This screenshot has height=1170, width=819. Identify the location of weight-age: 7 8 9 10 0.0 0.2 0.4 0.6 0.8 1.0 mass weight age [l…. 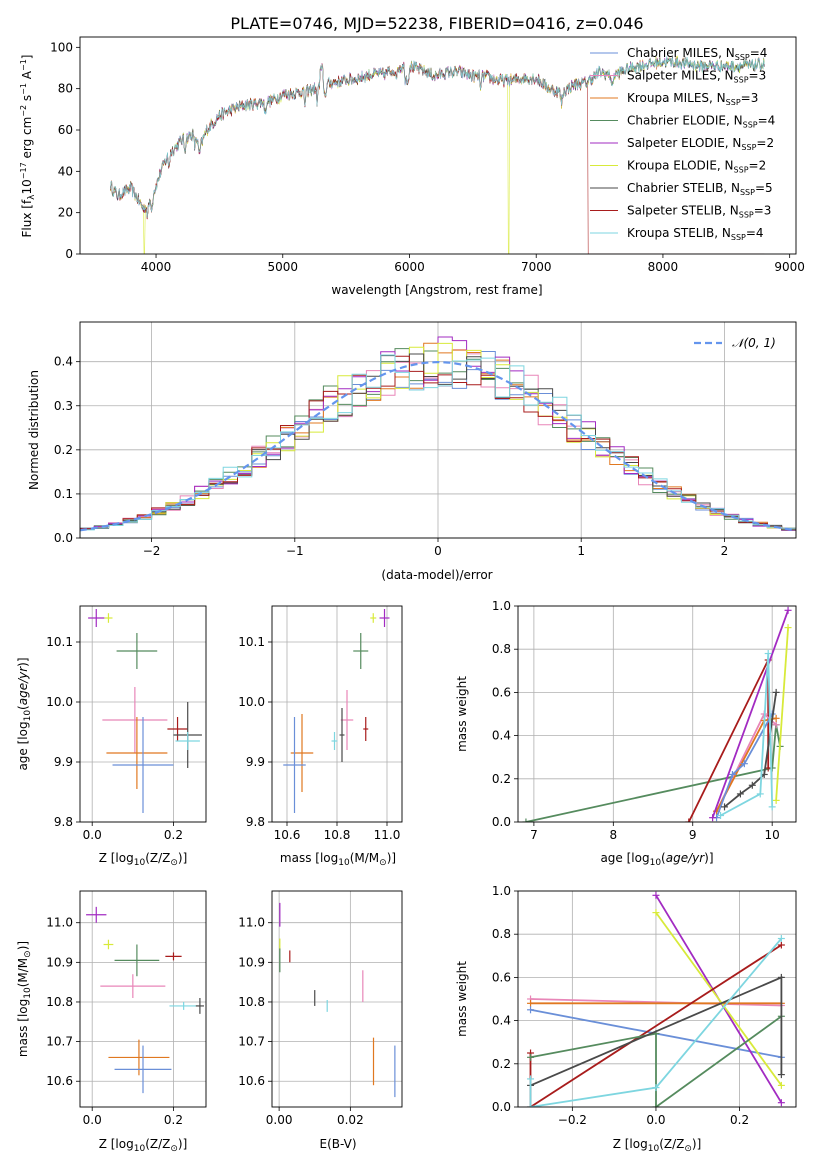
(626, 733).